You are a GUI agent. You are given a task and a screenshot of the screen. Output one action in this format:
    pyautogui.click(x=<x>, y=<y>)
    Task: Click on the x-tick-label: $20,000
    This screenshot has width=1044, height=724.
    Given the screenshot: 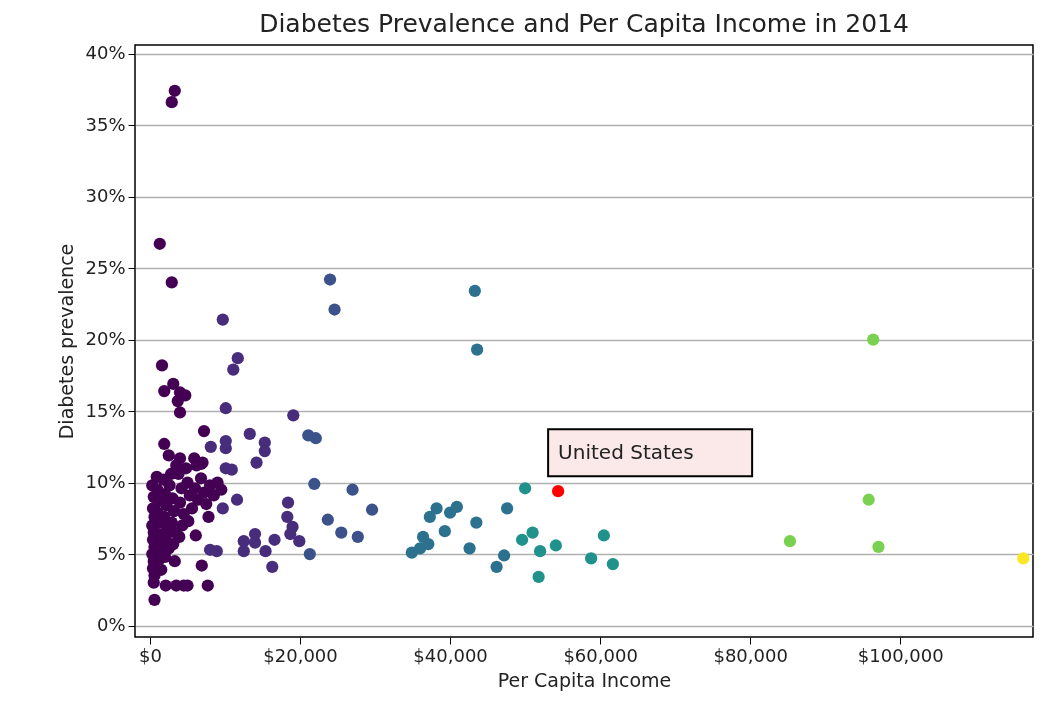 What is the action you would take?
    pyautogui.click(x=300, y=655)
    